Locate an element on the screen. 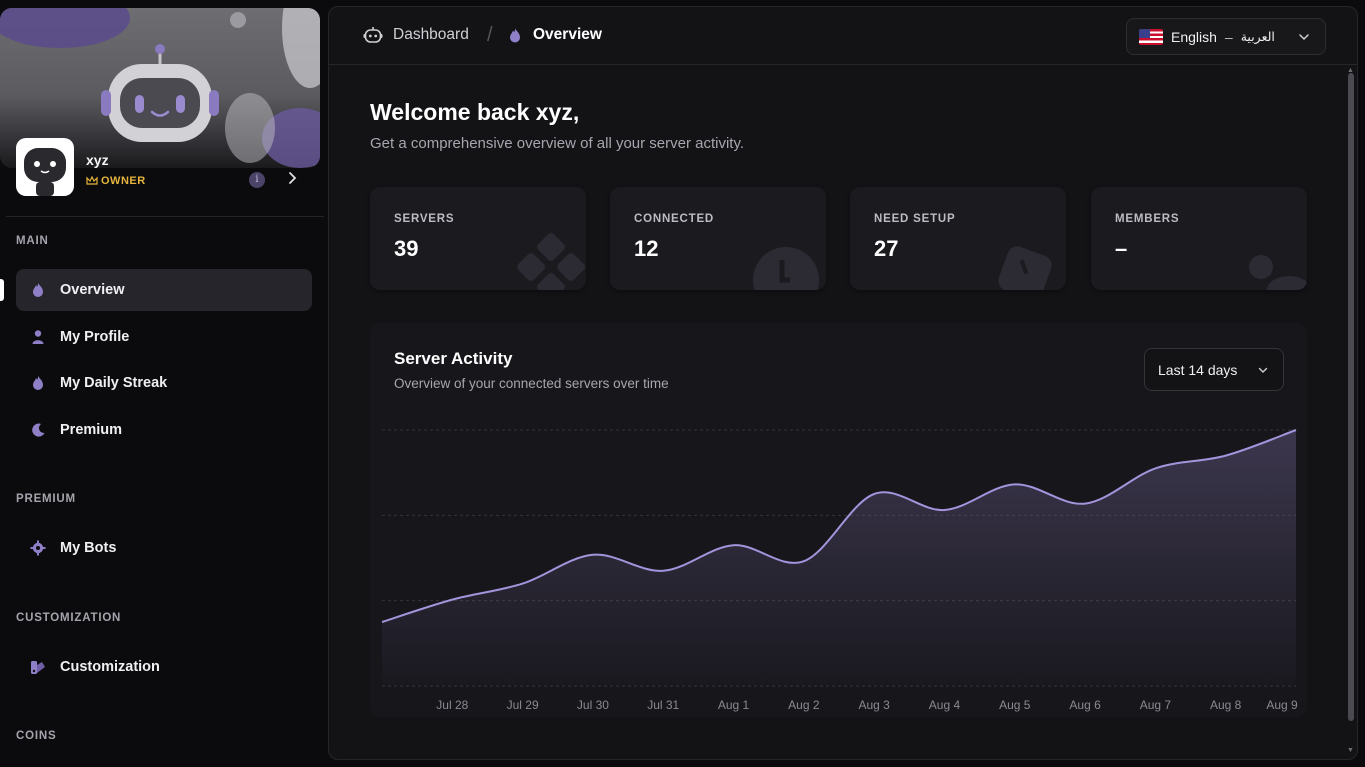 This screenshot has height=767, width=1365. users-icon is located at coordinates (1278, 272).